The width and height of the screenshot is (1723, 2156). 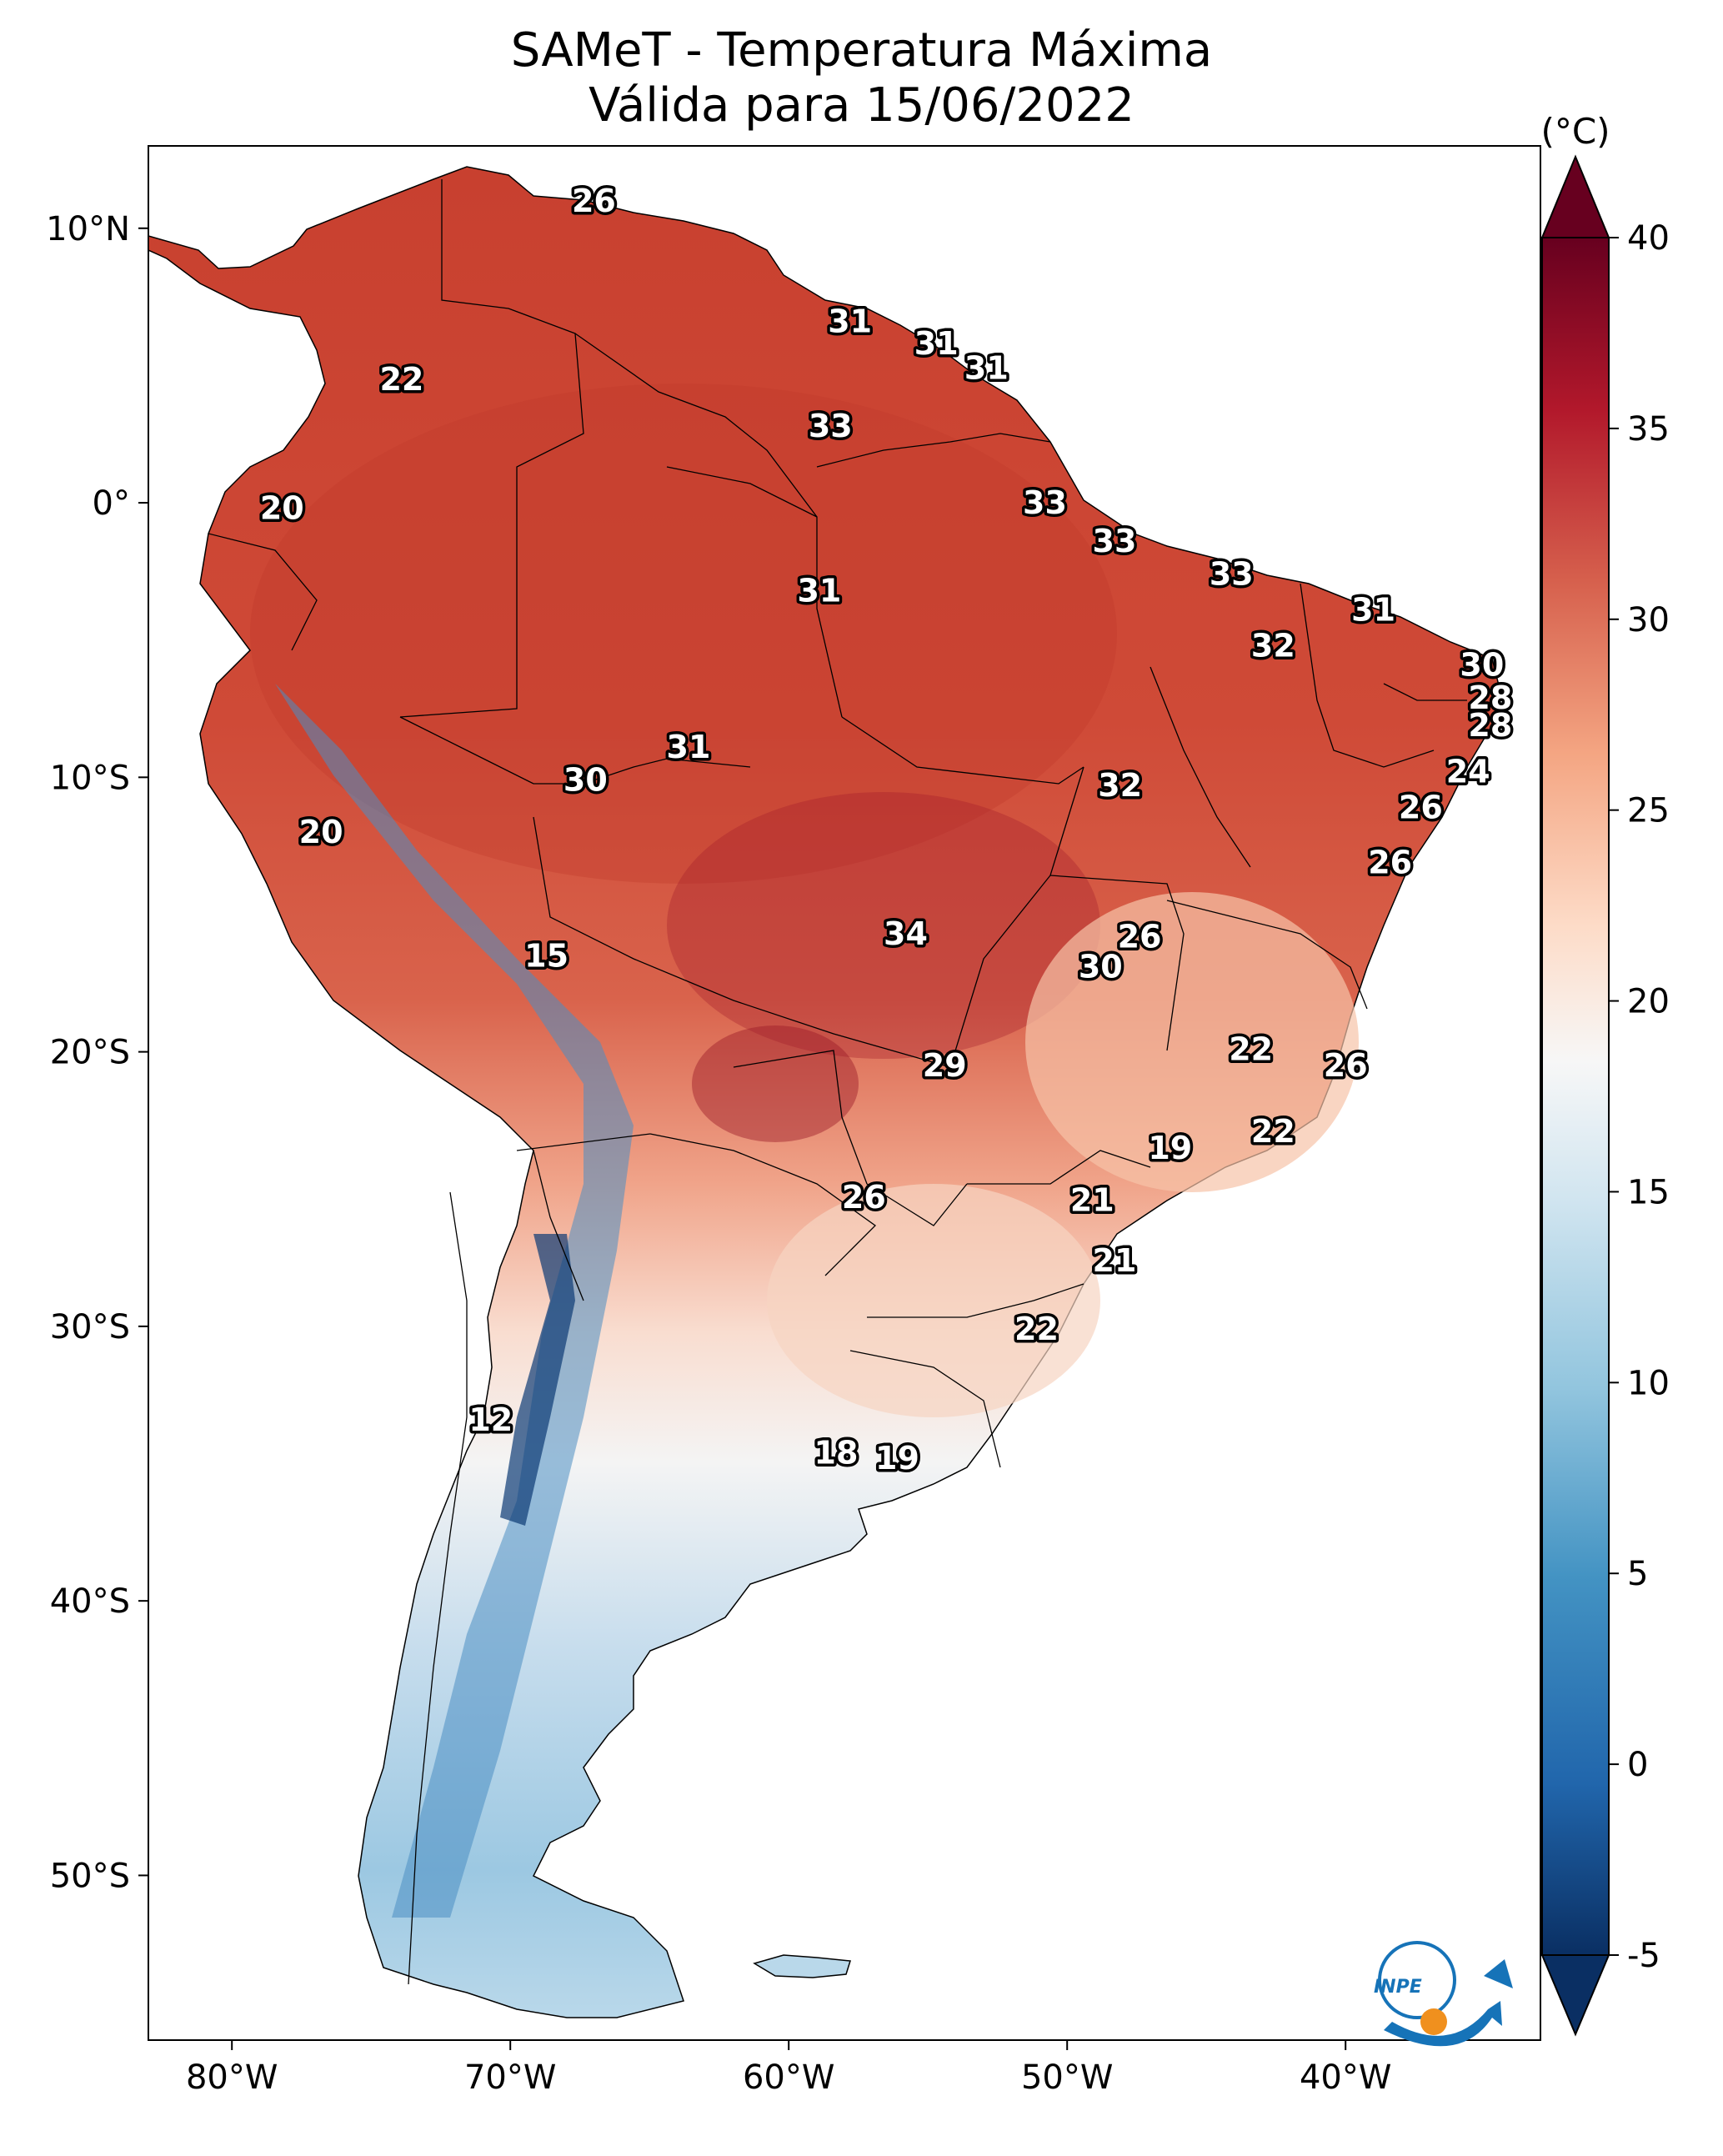 What do you see at coordinates (537, 1380) in the screenshot?
I see `cold-region-central-andes` at bounding box center [537, 1380].